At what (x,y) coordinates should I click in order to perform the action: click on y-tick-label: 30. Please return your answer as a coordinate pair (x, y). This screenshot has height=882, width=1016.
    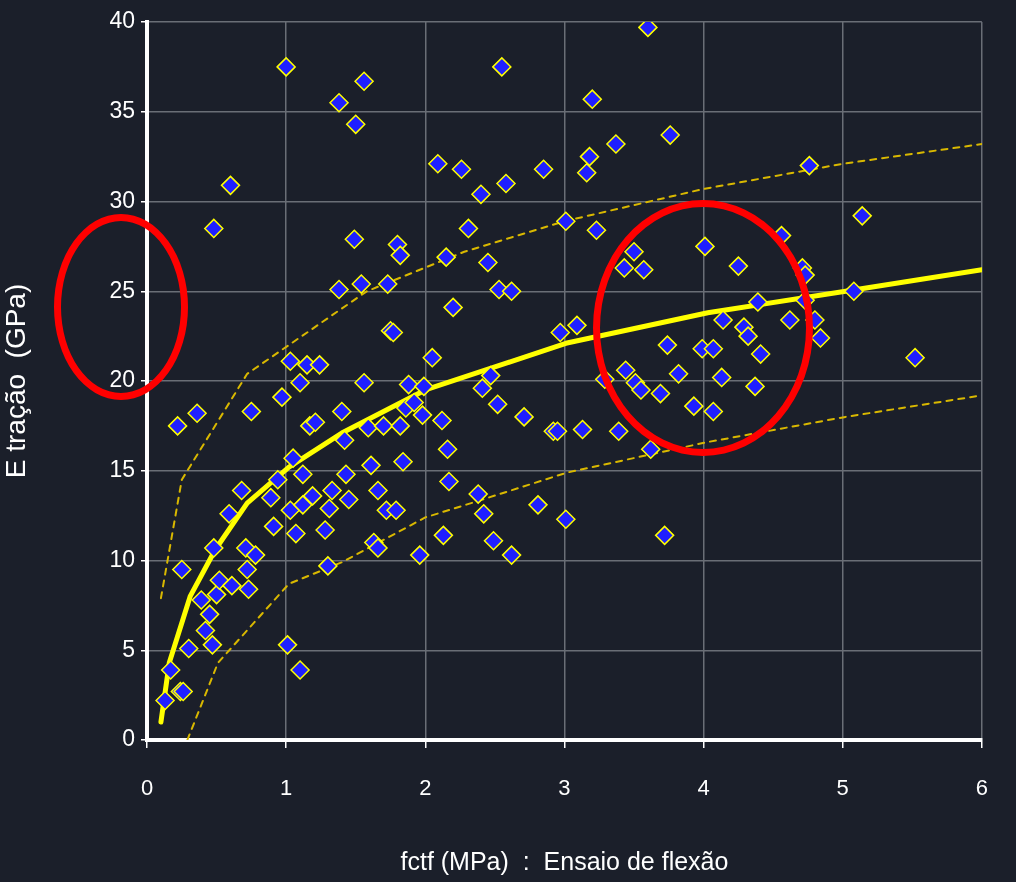
    Looking at the image, I should click on (122, 199).